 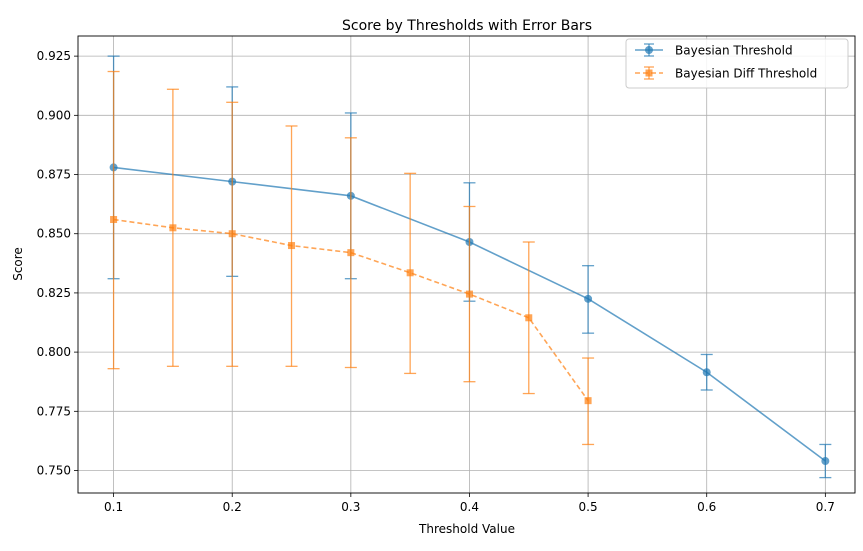 I want to click on x-tick-label: 0.7, so click(x=825, y=507).